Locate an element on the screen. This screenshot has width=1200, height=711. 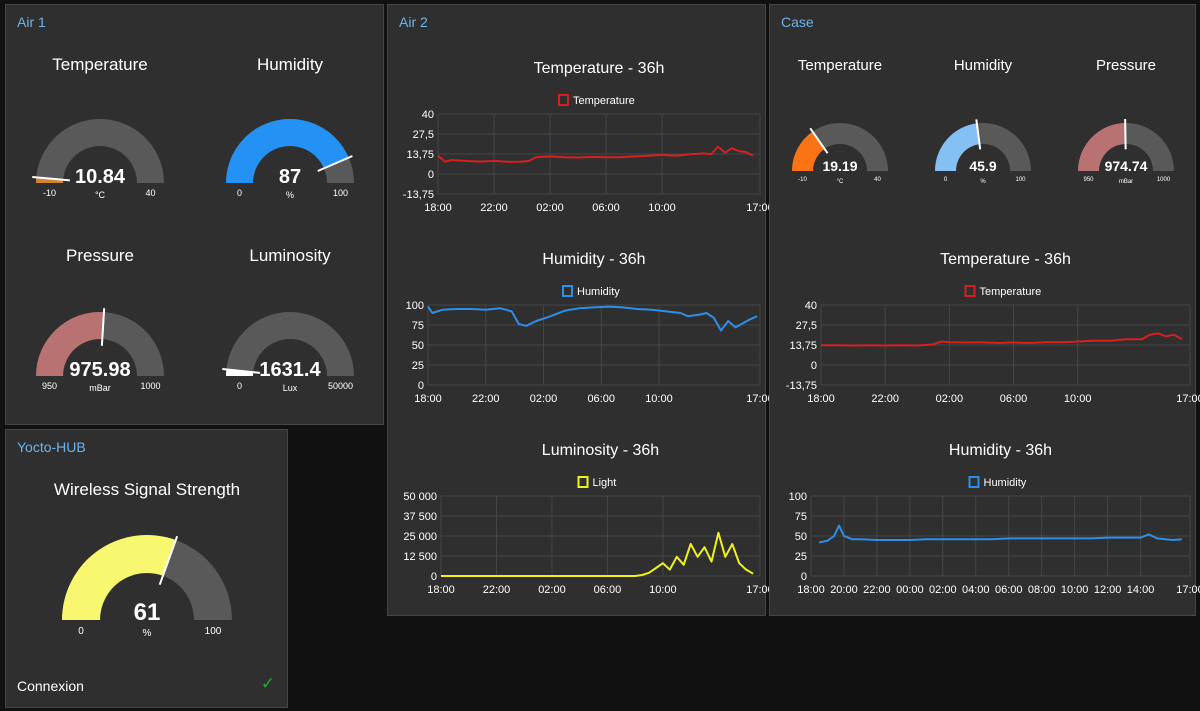
panel-title: Air 2 is located at coordinates (413, 22).